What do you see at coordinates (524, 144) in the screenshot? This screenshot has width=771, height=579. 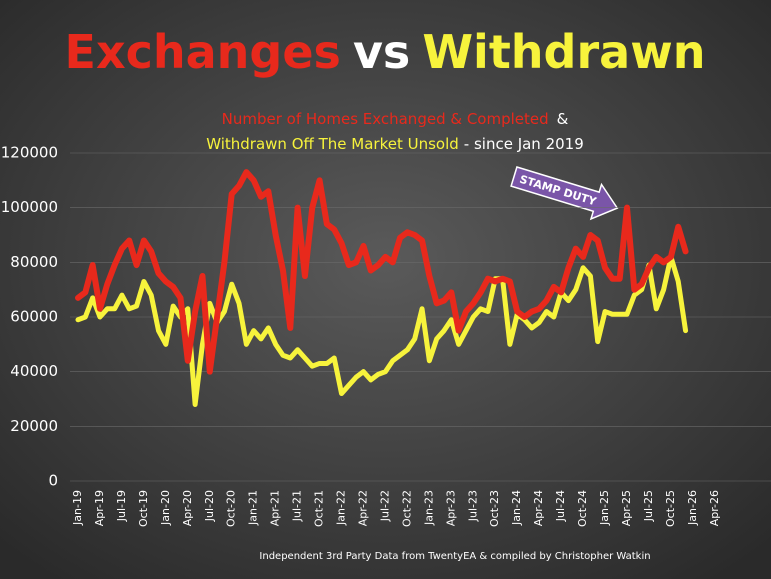 I see `subtitle-joiner: - since Jan 2019` at bounding box center [524, 144].